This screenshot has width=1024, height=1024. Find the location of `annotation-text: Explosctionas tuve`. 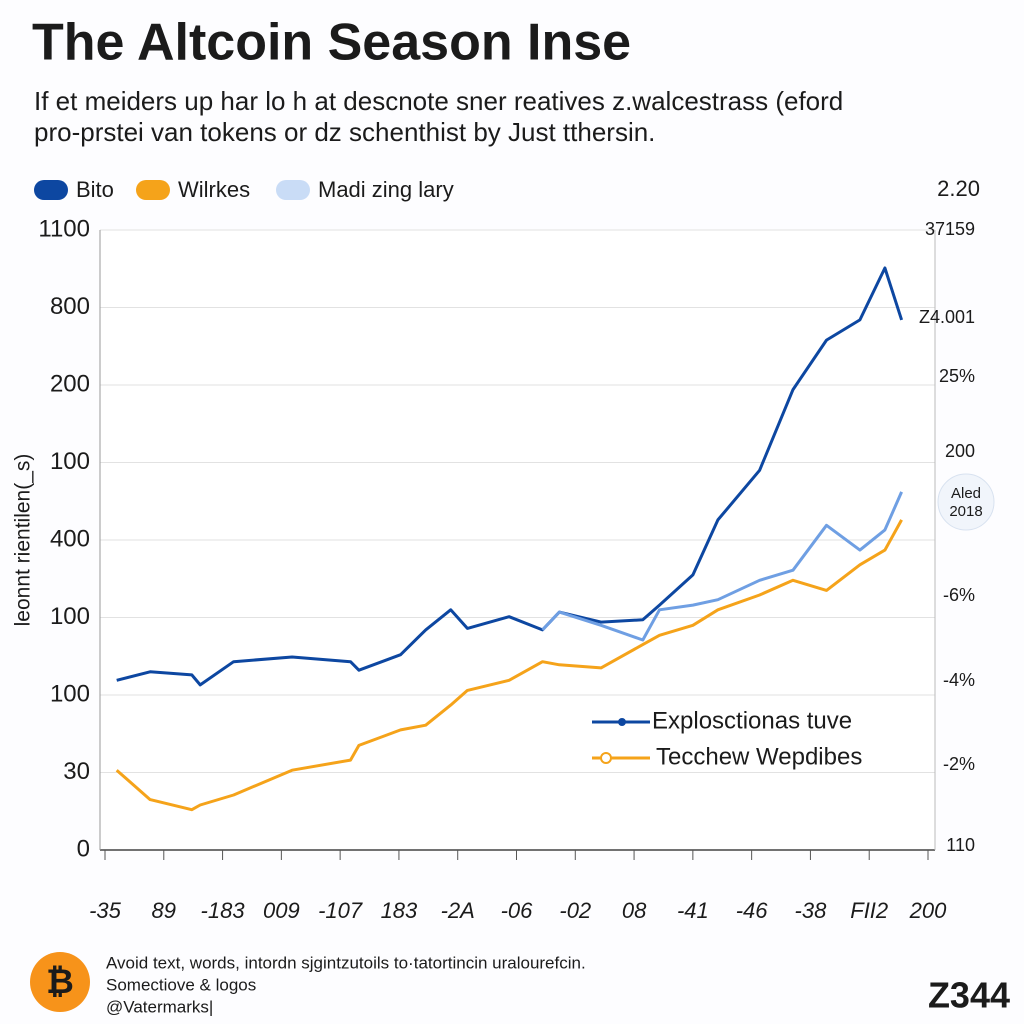

annotation-text: Explosctionas tuve is located at coordinates (752, 720).